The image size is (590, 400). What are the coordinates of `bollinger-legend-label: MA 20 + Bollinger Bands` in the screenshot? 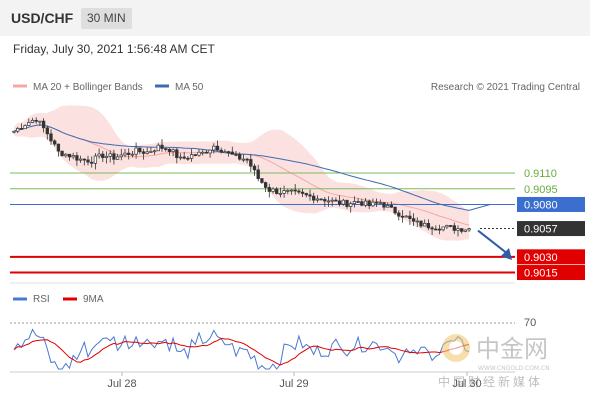 It's located at (88, 87).